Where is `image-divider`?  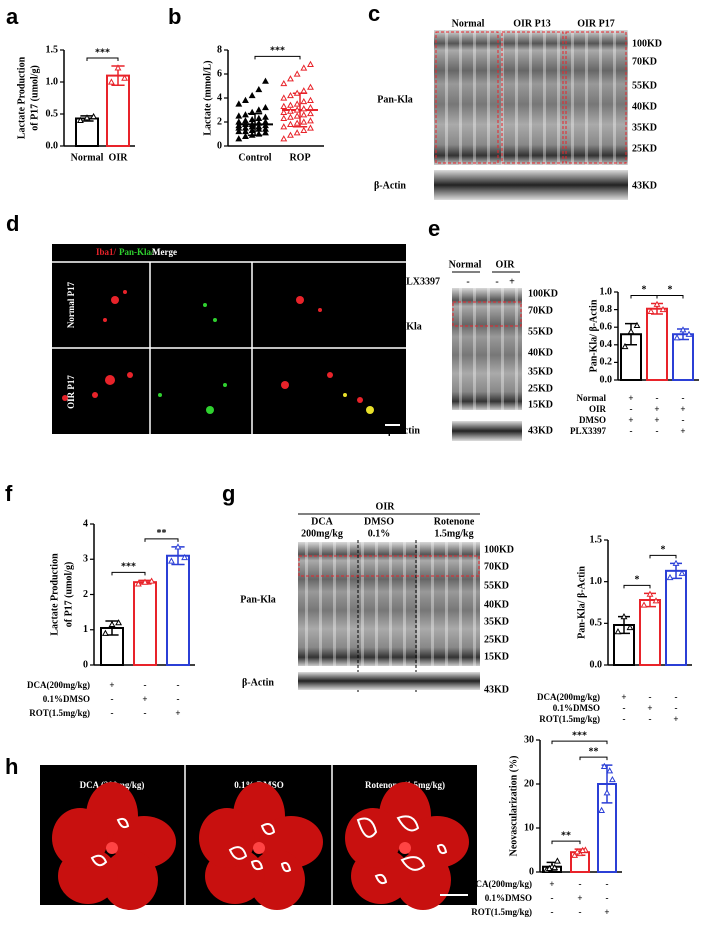
image-divider is located at coordinates (258, 835).